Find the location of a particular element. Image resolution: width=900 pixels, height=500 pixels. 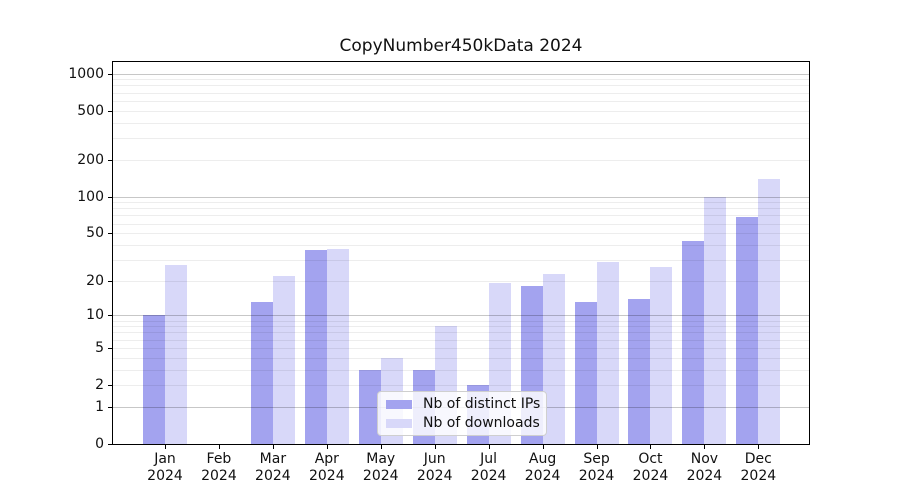

y-tick-label: 500 is located at coordinates (90, 110).